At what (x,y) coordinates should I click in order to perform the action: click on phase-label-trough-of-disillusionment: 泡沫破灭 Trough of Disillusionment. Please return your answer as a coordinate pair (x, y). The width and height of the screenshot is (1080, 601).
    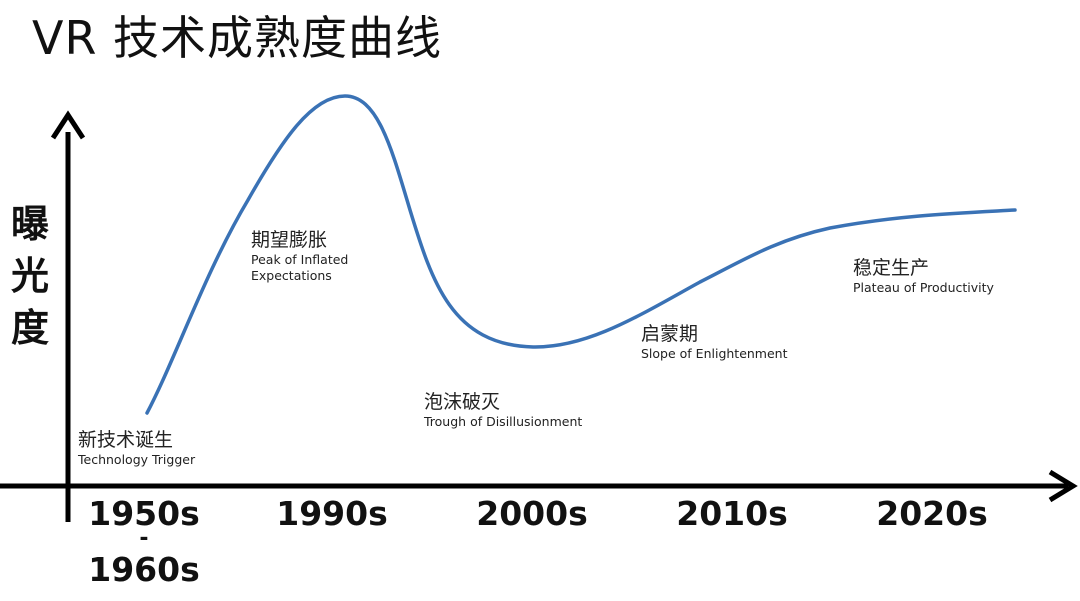
    Looking at the image, I should click on (503, 410).